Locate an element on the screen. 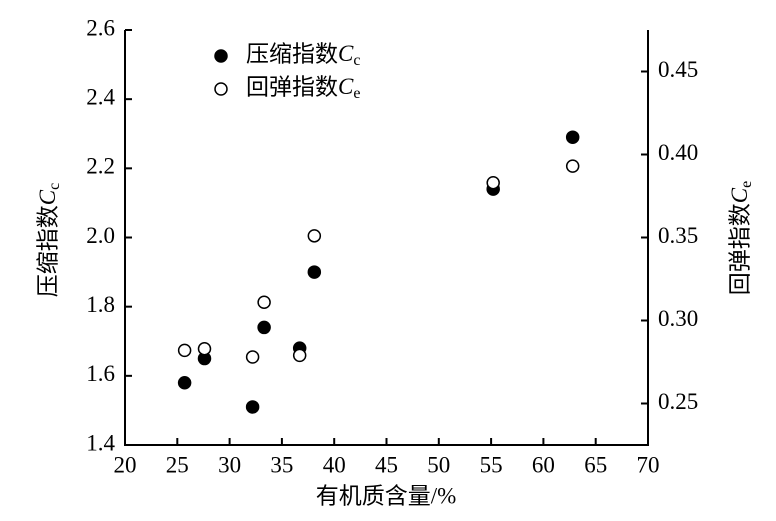 This screenshot has height=521, width=776. y-tick-label: 2.2 is located at coordinates (100, 166).